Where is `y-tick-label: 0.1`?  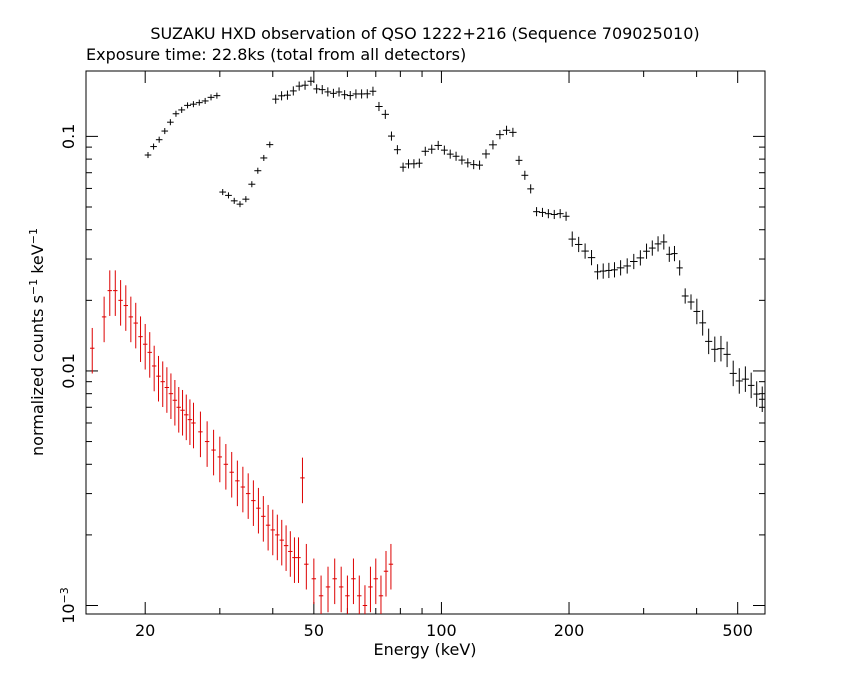 y-tick-label: 0.1 is located at coordinates (68, 136).